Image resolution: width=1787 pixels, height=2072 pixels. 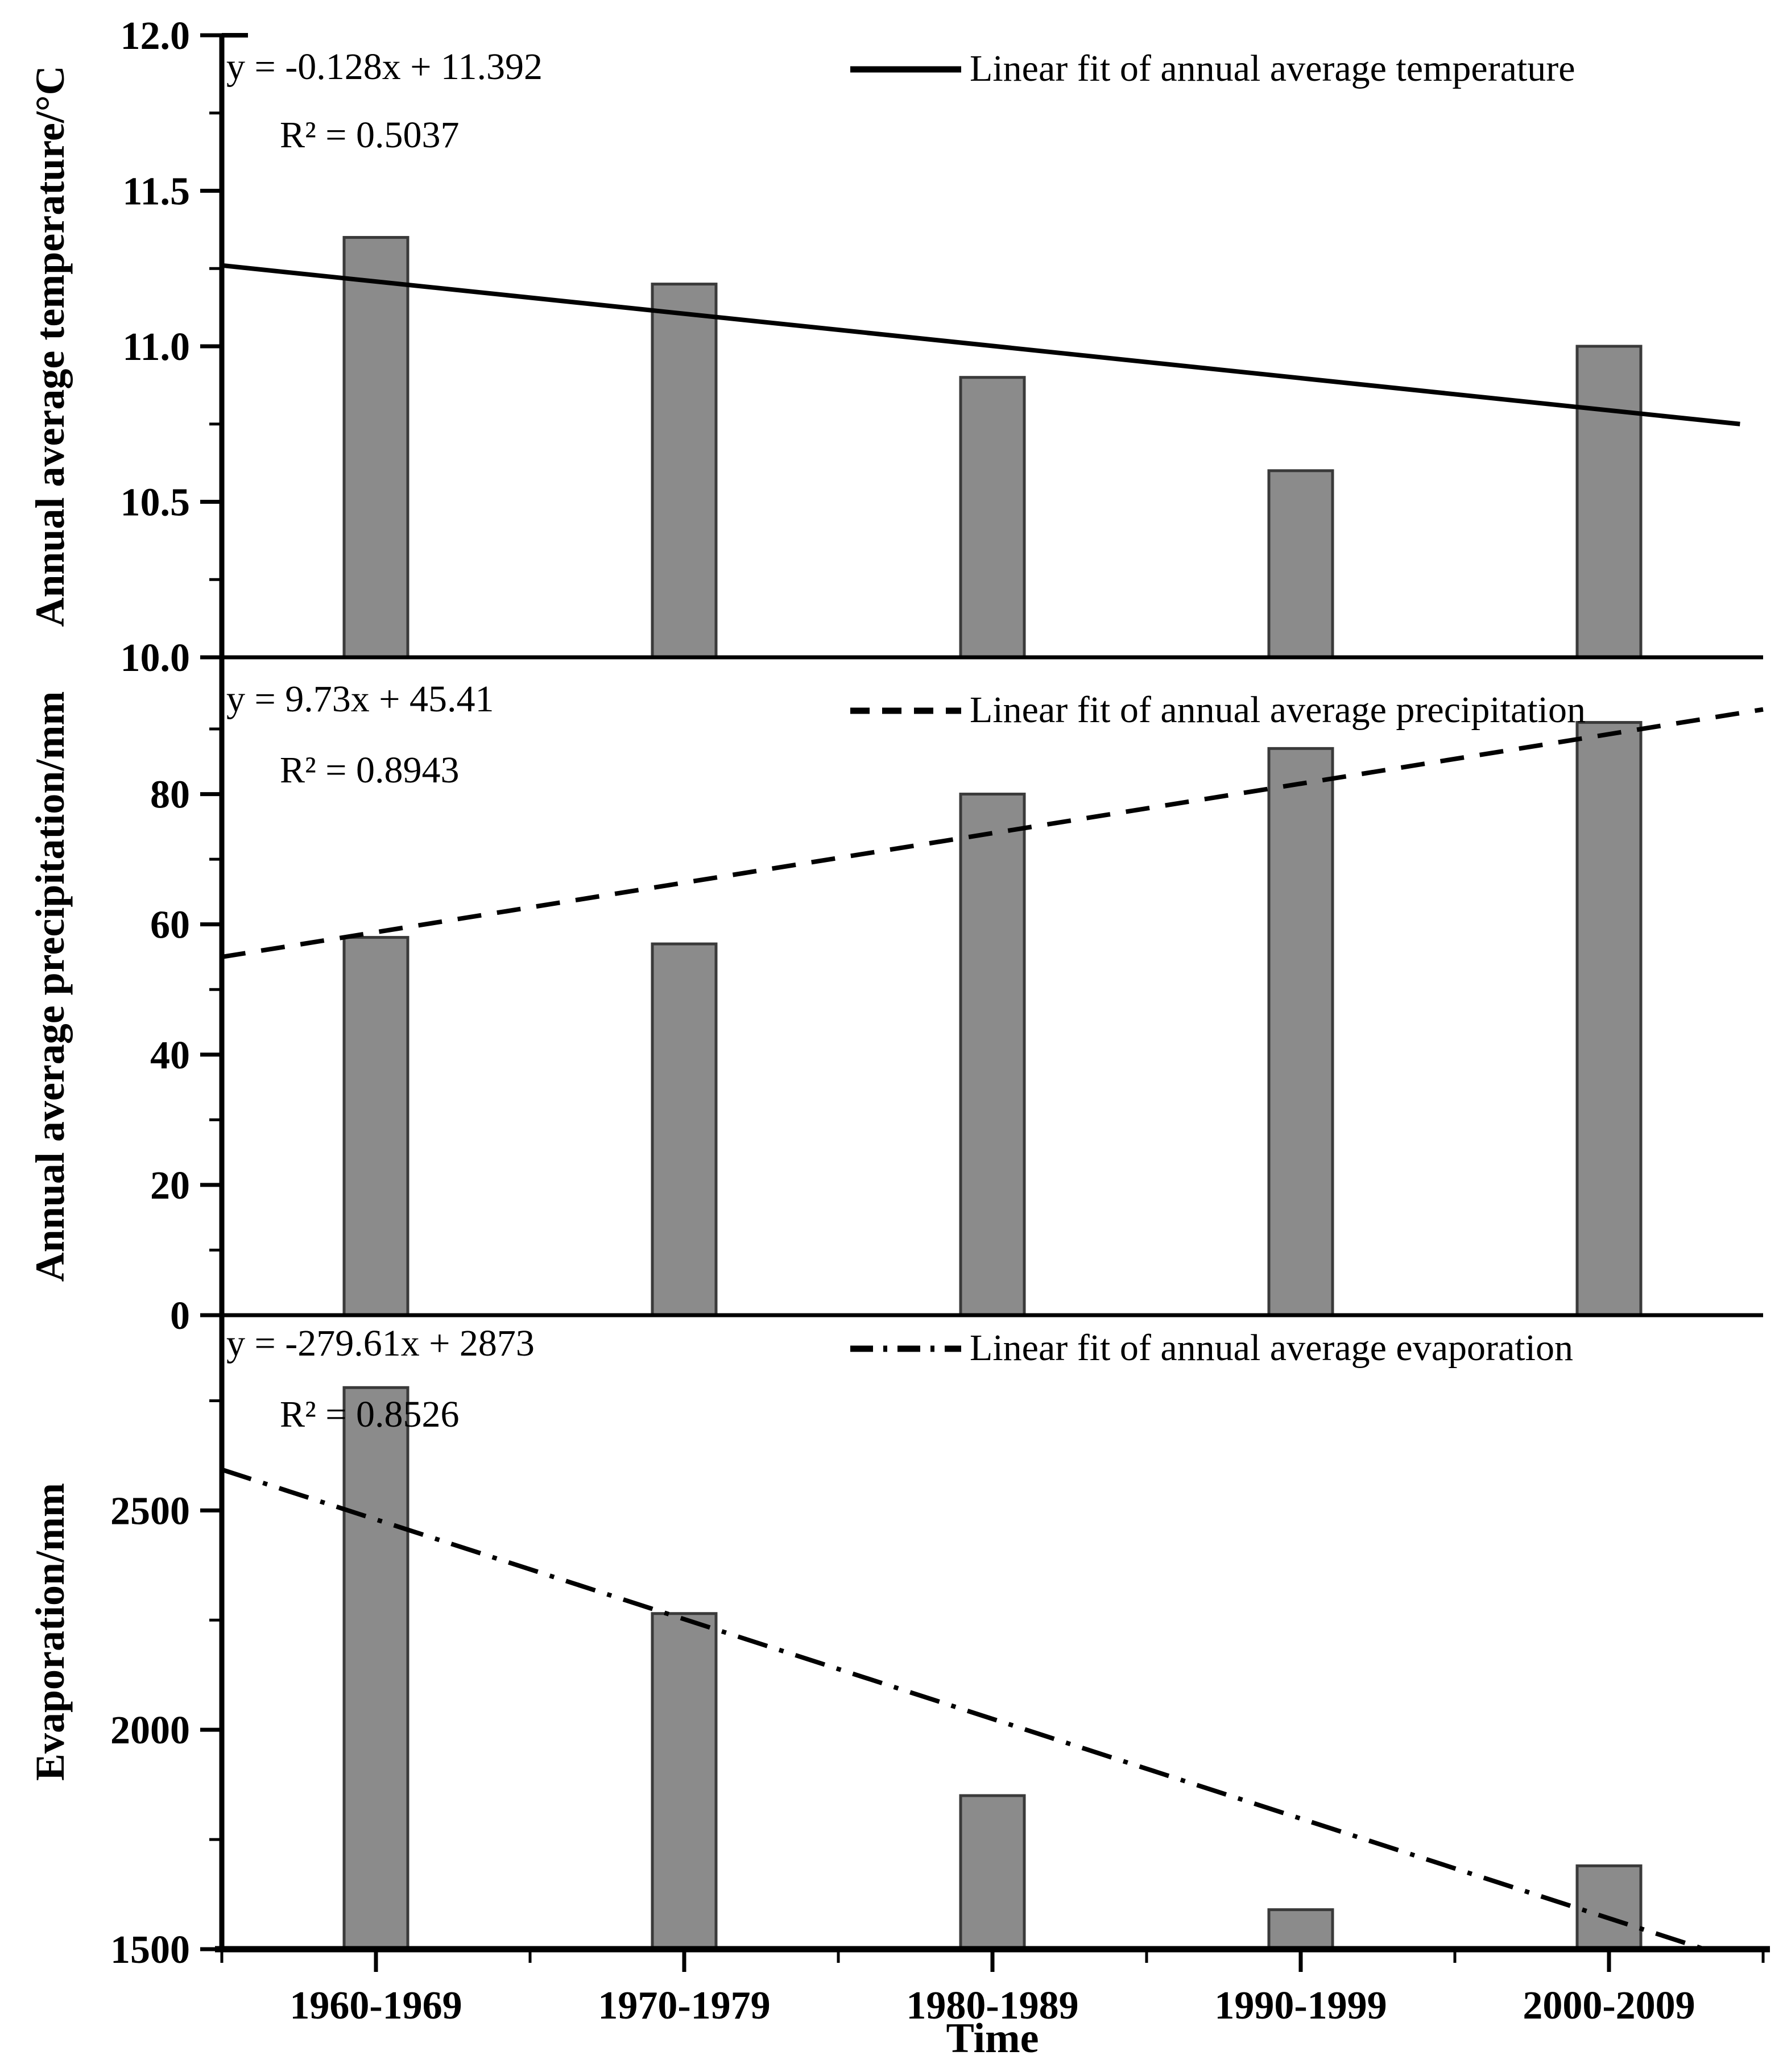 What do you see at coordinates (992, 517) in the screenshot?
I see `bar-1980-1989-annual-average-temperature` at bounding box center [992, 517].